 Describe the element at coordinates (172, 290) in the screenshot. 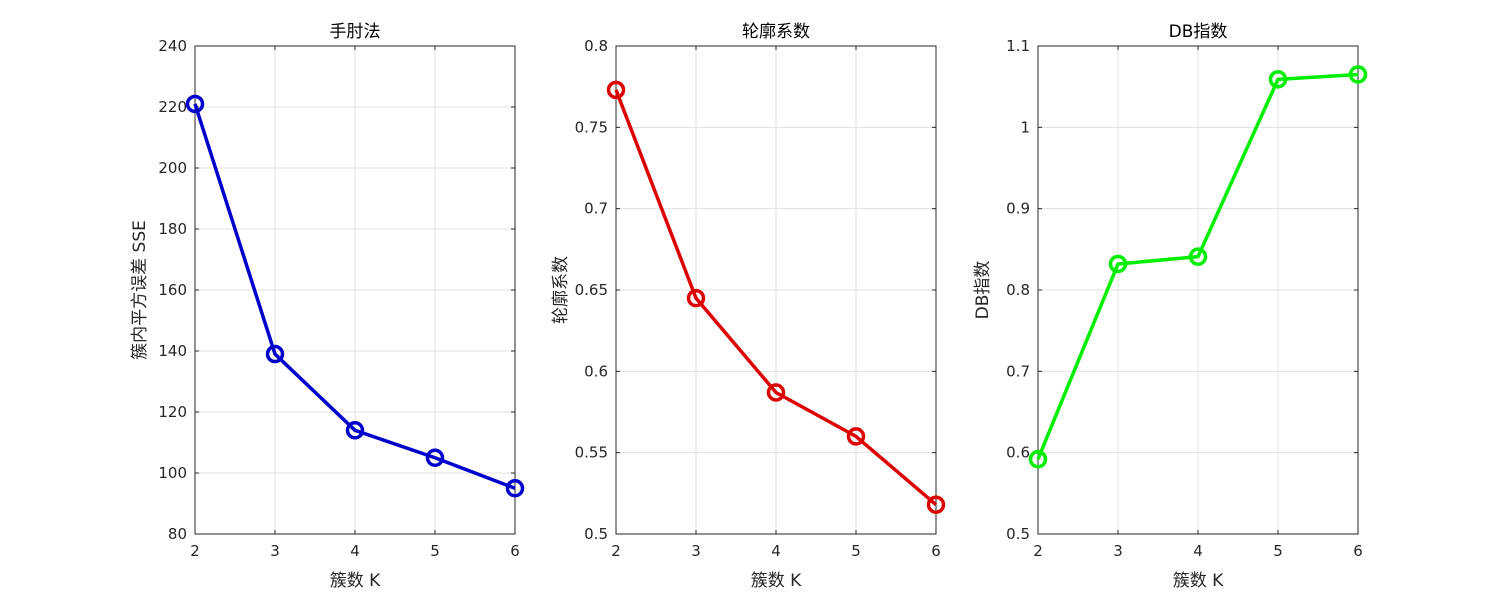

I see `y-tick-label: 160` at that location.